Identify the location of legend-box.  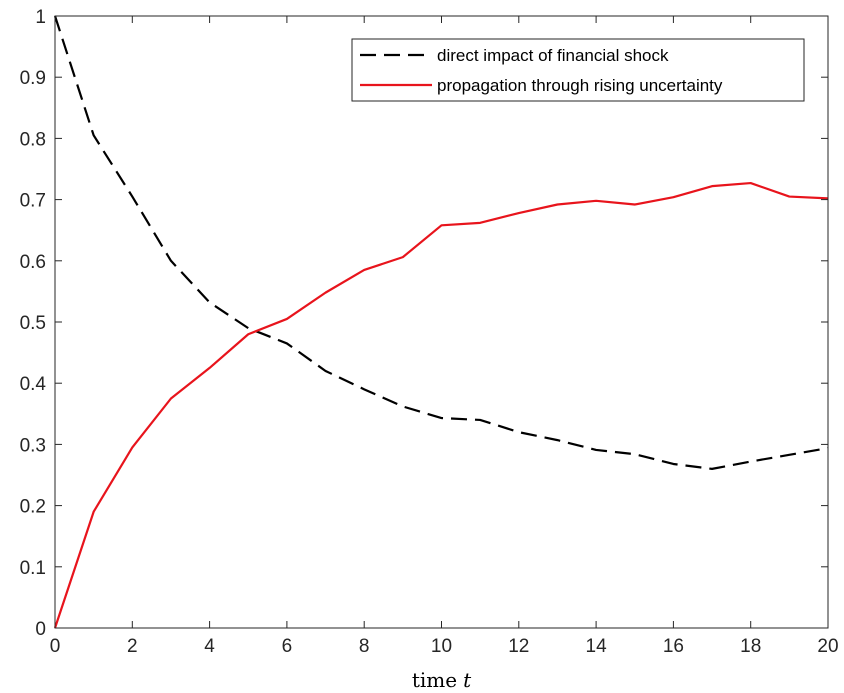
(578, 70).